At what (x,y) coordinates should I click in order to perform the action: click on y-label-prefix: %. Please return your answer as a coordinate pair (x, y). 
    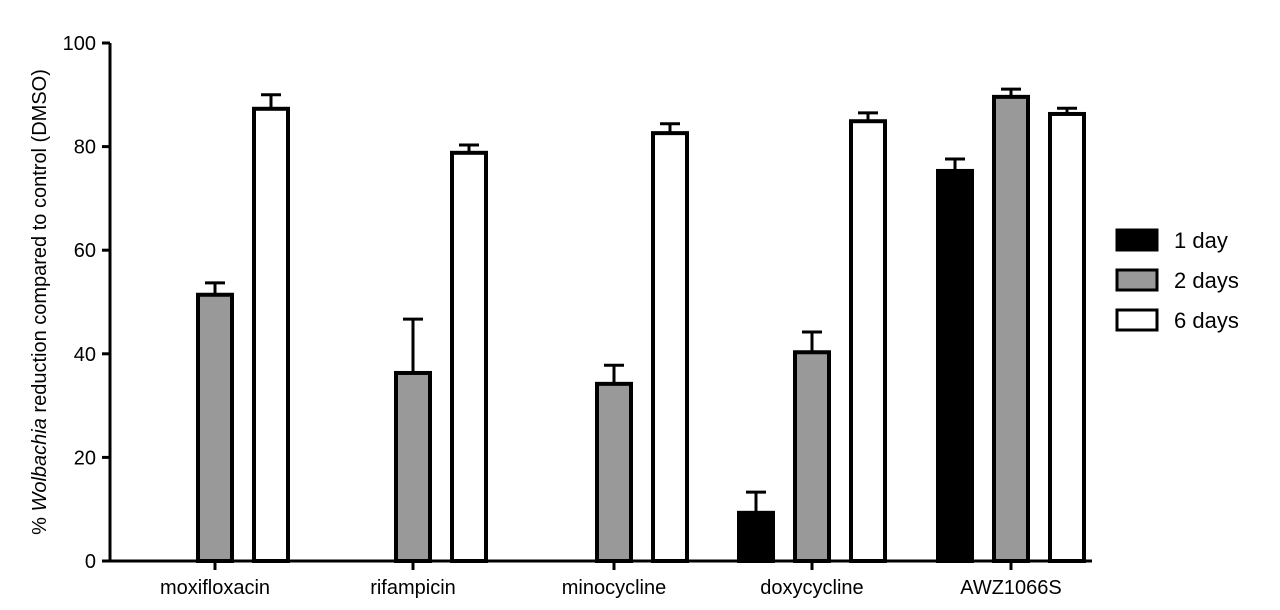
    Looking at the image, I should click on (40, 523).